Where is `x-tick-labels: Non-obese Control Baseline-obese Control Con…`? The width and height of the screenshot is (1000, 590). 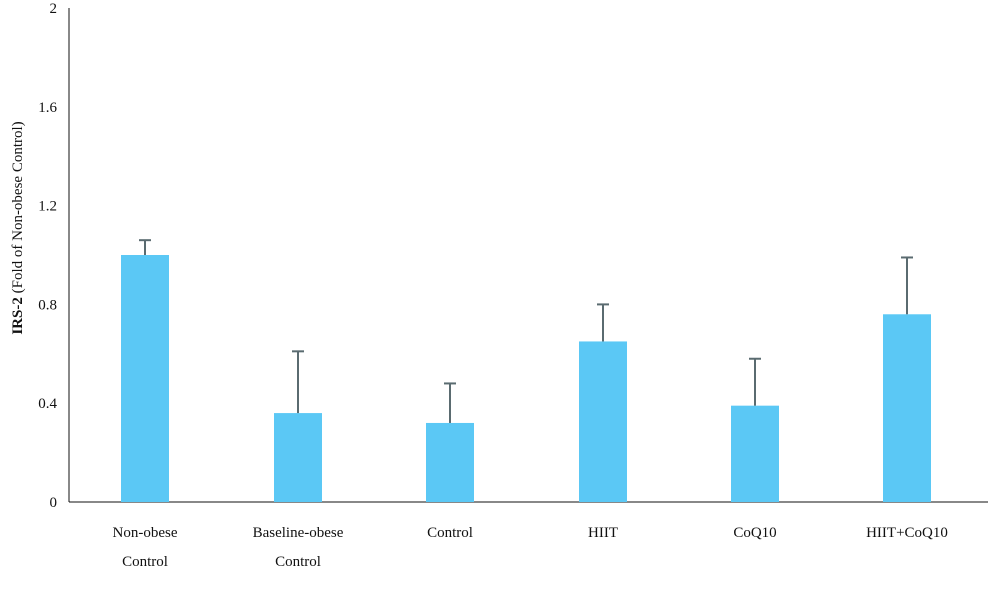
x-tick-labels: Non-obese Control Baseline-obese Control Con… is located at coordinates (530, 547).